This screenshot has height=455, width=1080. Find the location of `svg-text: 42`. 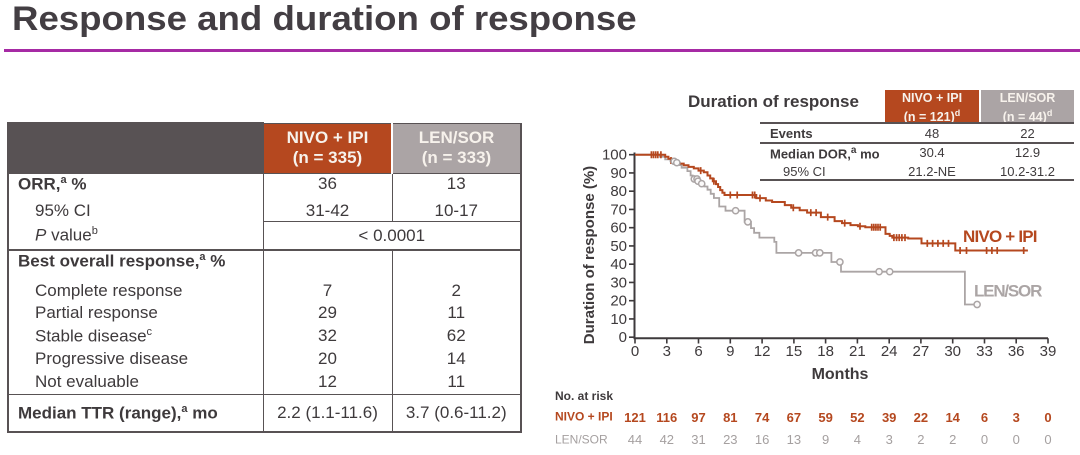

svg-text: 42 is located at coordinates (667, 439).